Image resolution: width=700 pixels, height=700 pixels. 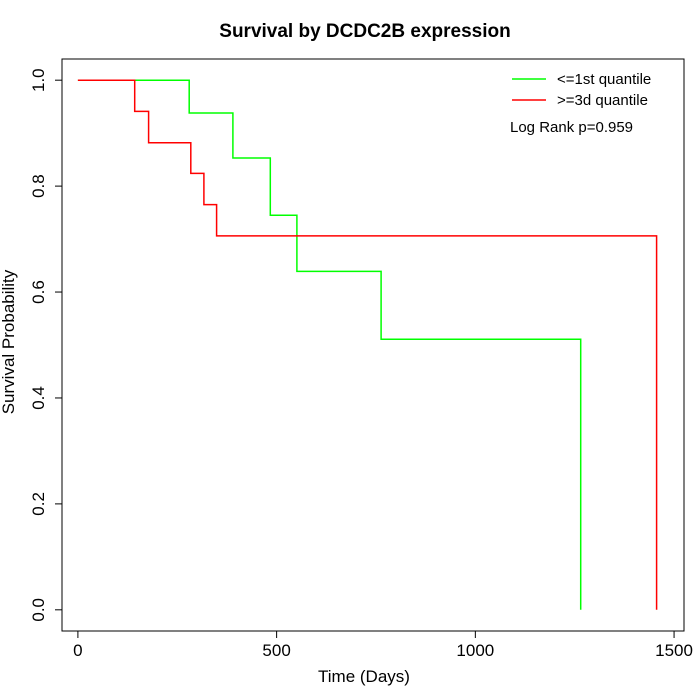 I want to click on y-tick-label: 0.0, so click(x=38, y=610).